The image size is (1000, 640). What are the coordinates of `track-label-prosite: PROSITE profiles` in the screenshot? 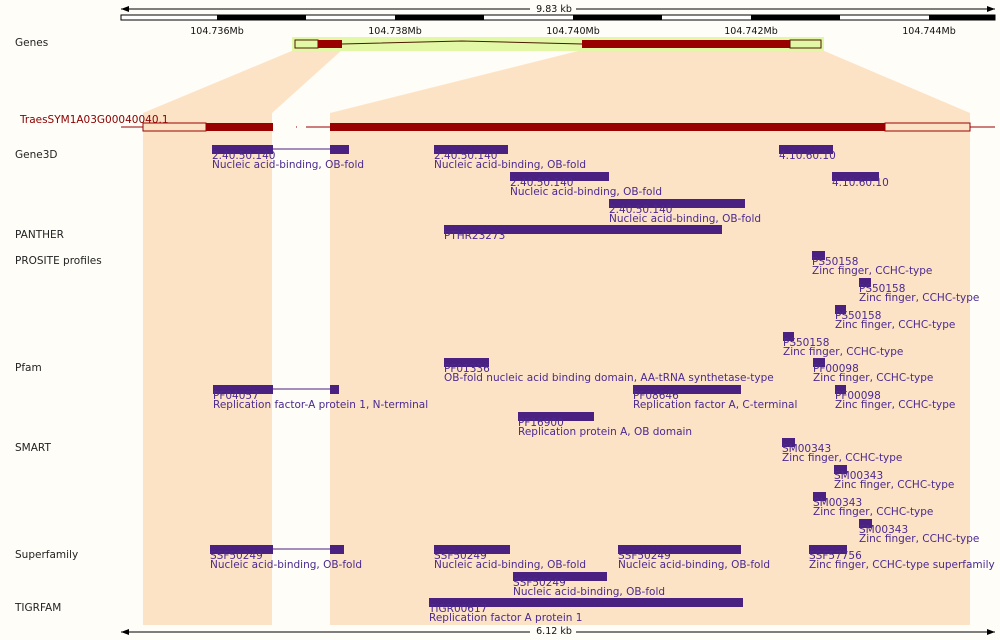 It's located at (58, 261).